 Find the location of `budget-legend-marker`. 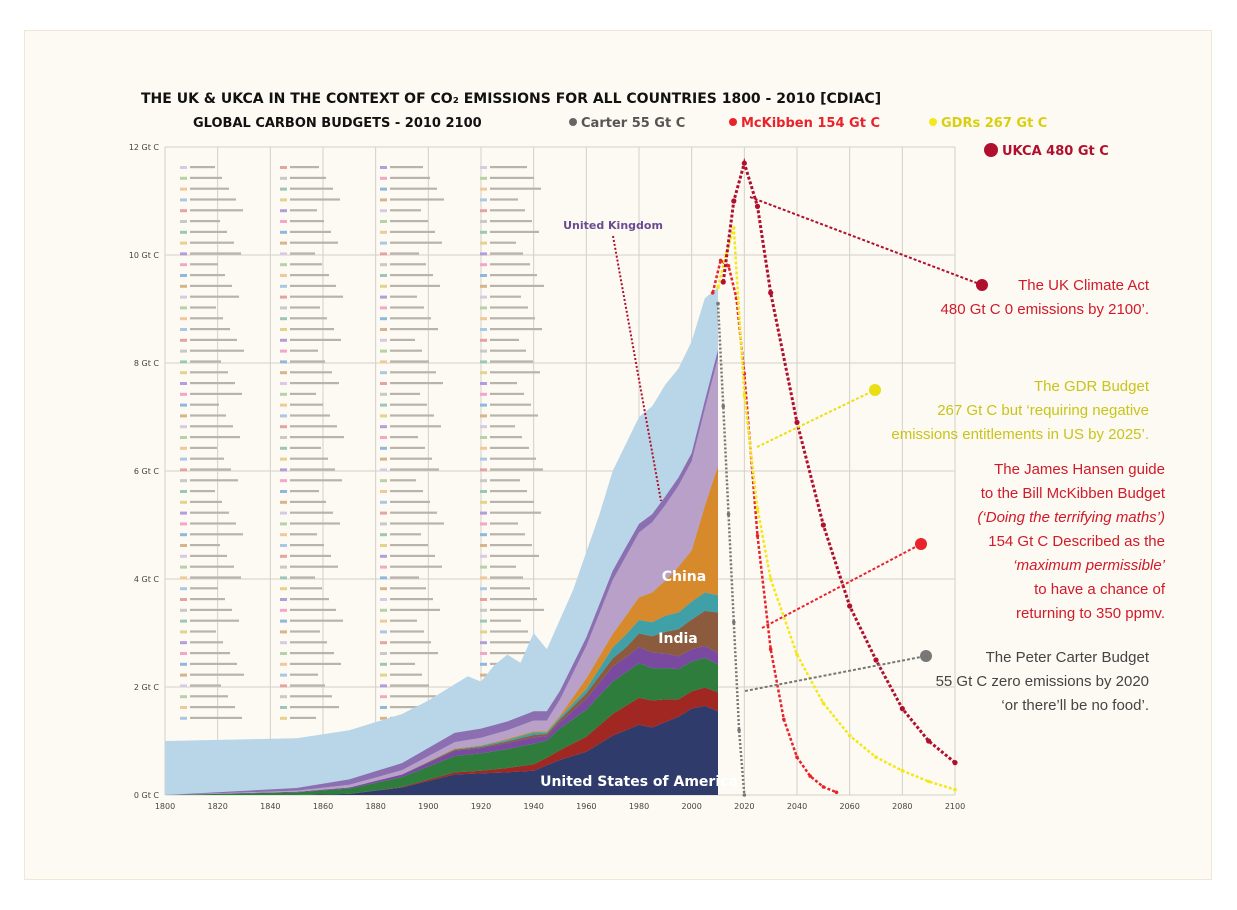

budget-legend-marker is located at coordinates (991, 150).